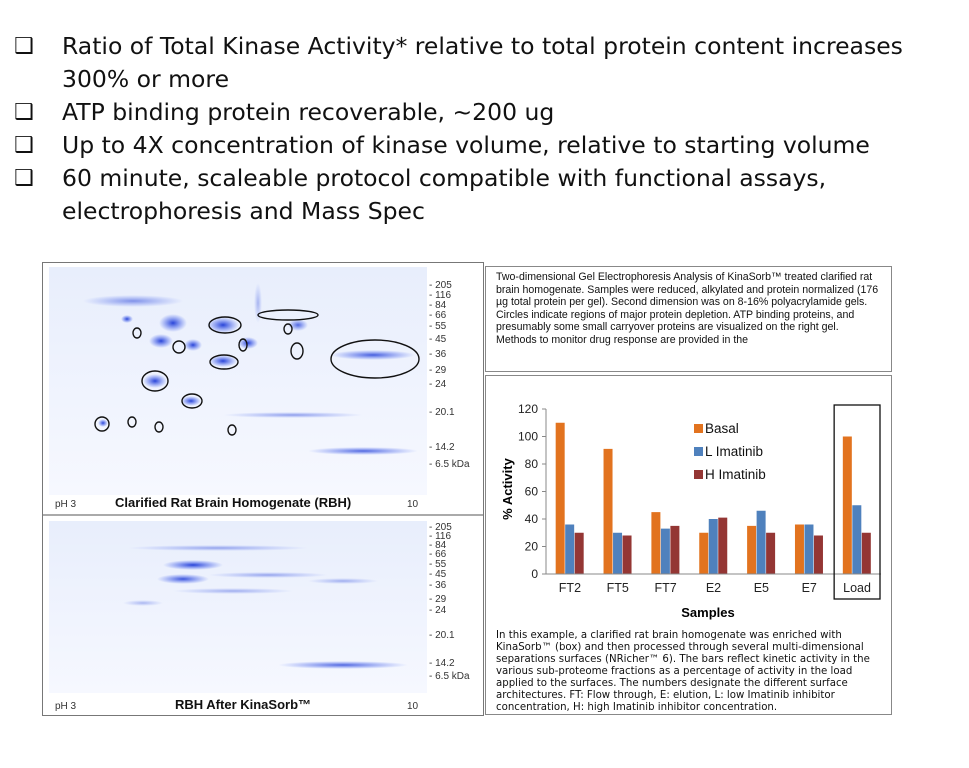 This screenshot has width=969, height=768. Describe the element at coordinates (618, 588) in the screenshot. I see `x-tick-label: FT5` at that location.